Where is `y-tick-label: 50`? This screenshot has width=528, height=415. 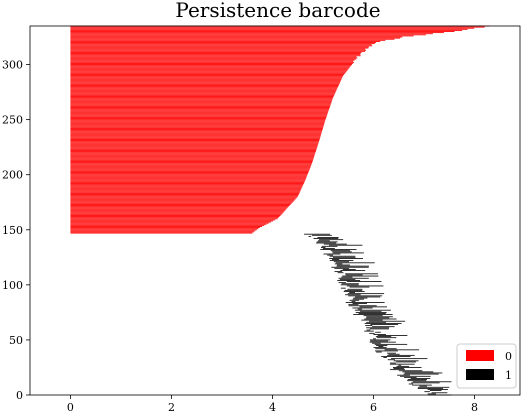
y-tick-label: 50 is located at coordinates (16, 340).